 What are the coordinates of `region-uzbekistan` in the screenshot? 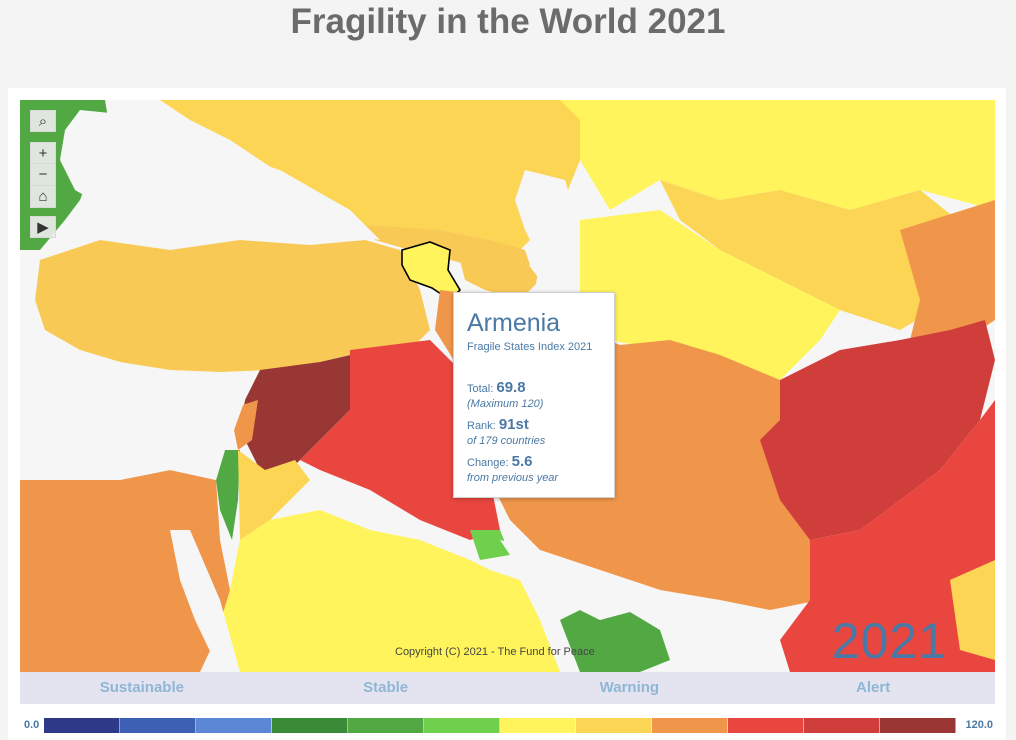 It's located at (815, 255).